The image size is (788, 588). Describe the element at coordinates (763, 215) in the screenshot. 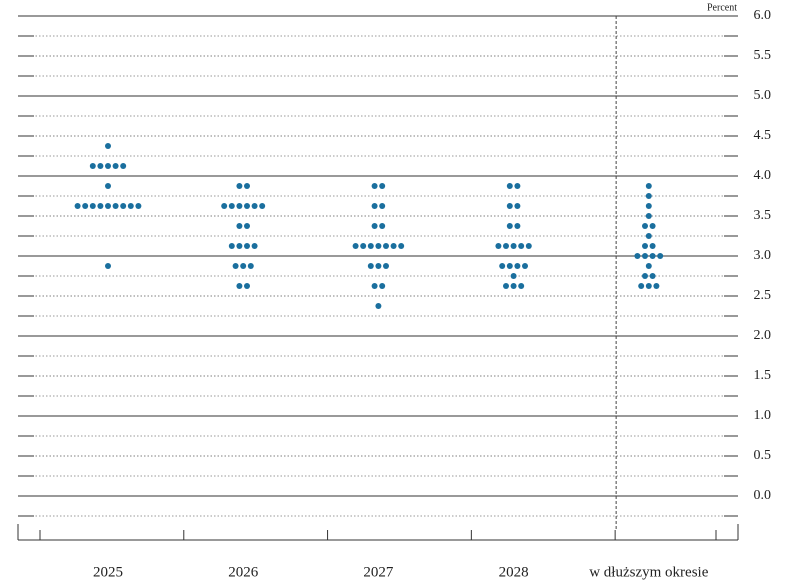

I see `y-tick-label: 3.5` at that location.